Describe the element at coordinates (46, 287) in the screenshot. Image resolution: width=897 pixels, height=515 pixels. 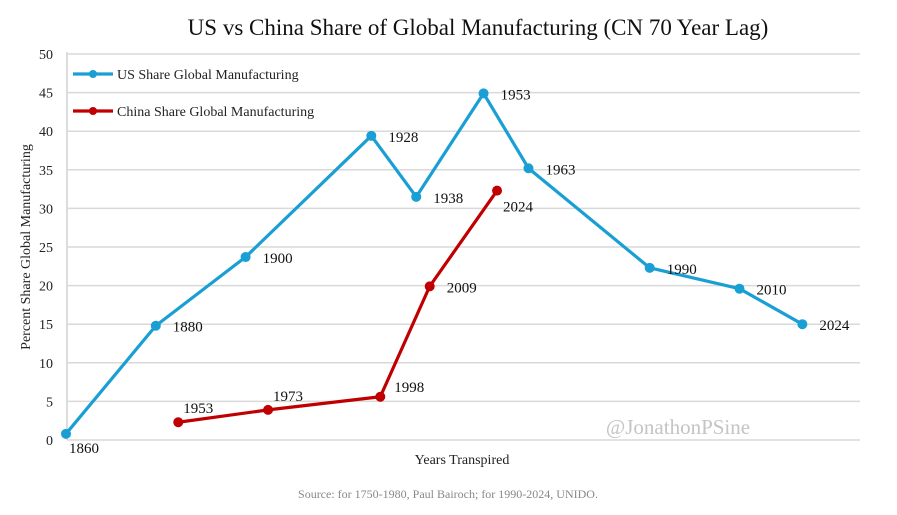
I see `y-tick-label: 20` at that location.